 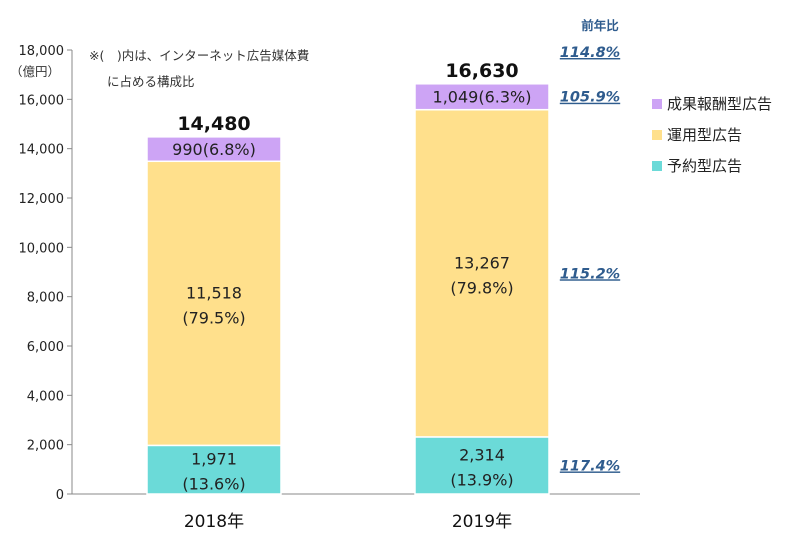 I want to click on note-line-2: に占める構成比, so click(x=151, y=81).